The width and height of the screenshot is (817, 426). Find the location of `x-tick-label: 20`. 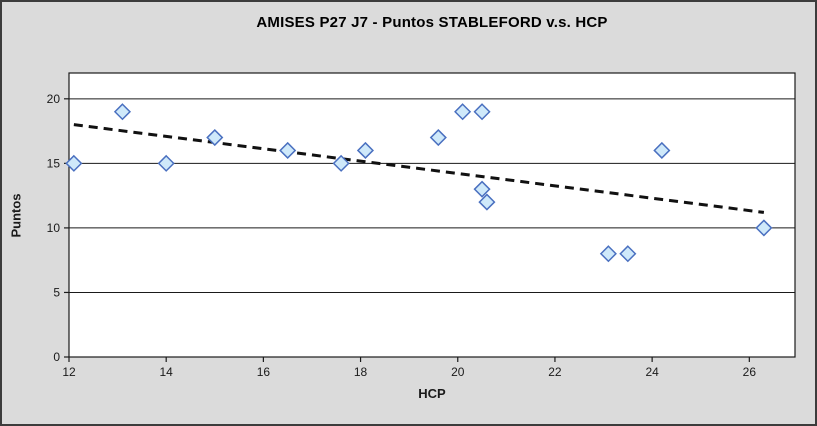

x-tick-label: 20 is located at coordinates (458, 372).